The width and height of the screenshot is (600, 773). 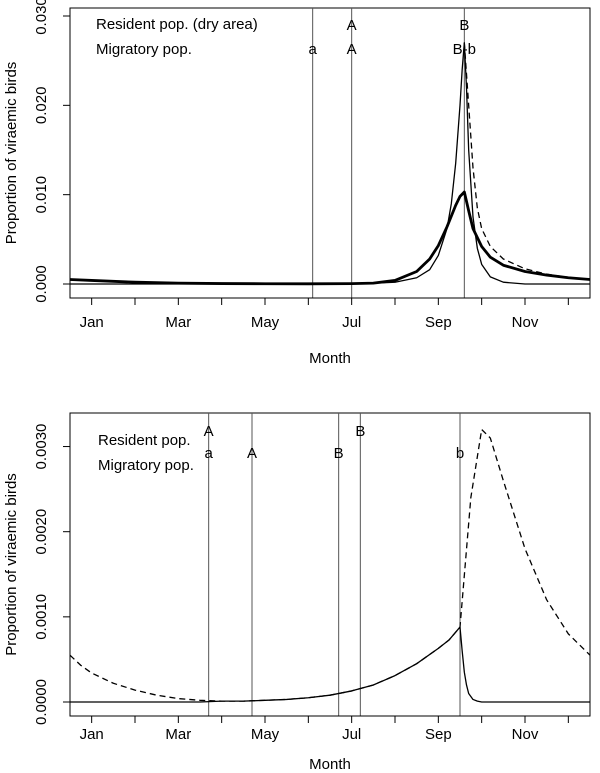 I want to click on y-tick-label: 0.010, so click(x=41, y=195).